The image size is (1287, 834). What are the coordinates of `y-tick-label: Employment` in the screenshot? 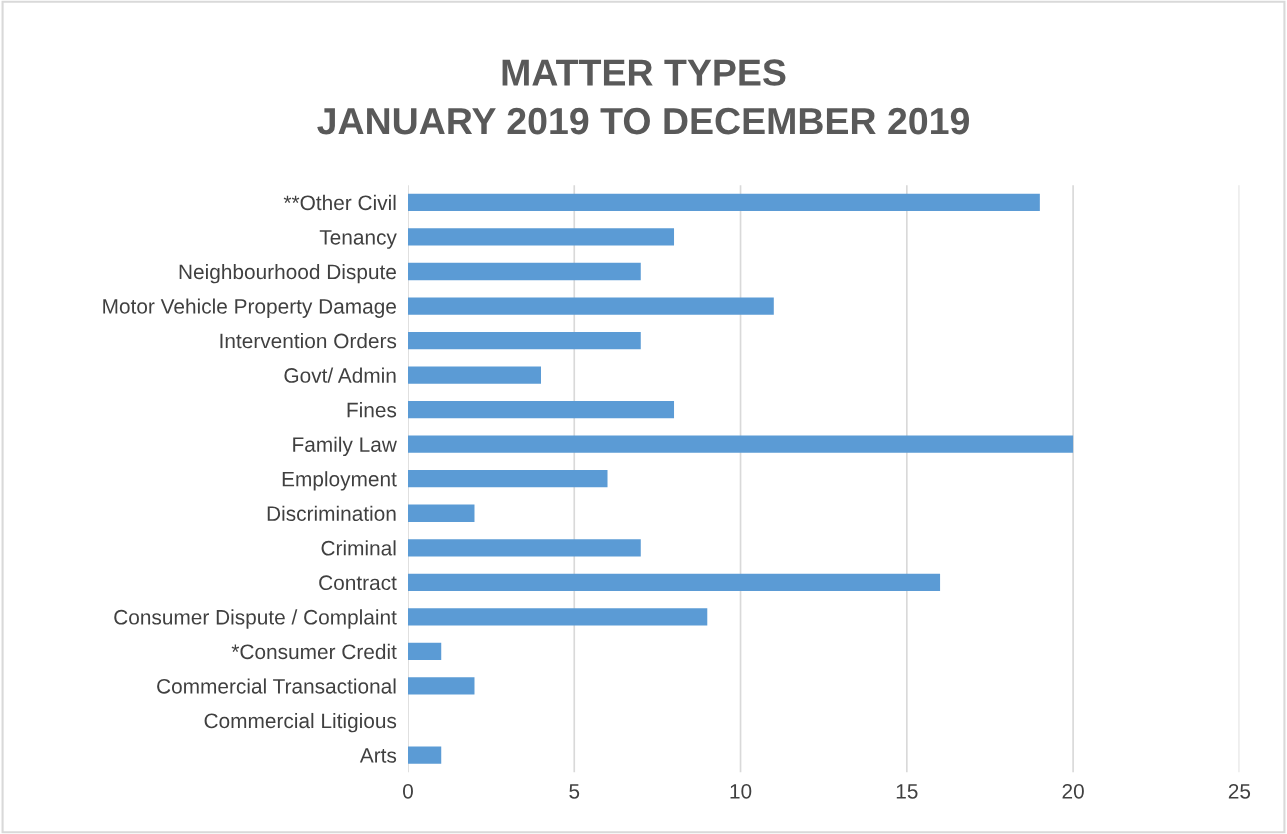 It's located at (339, 481).